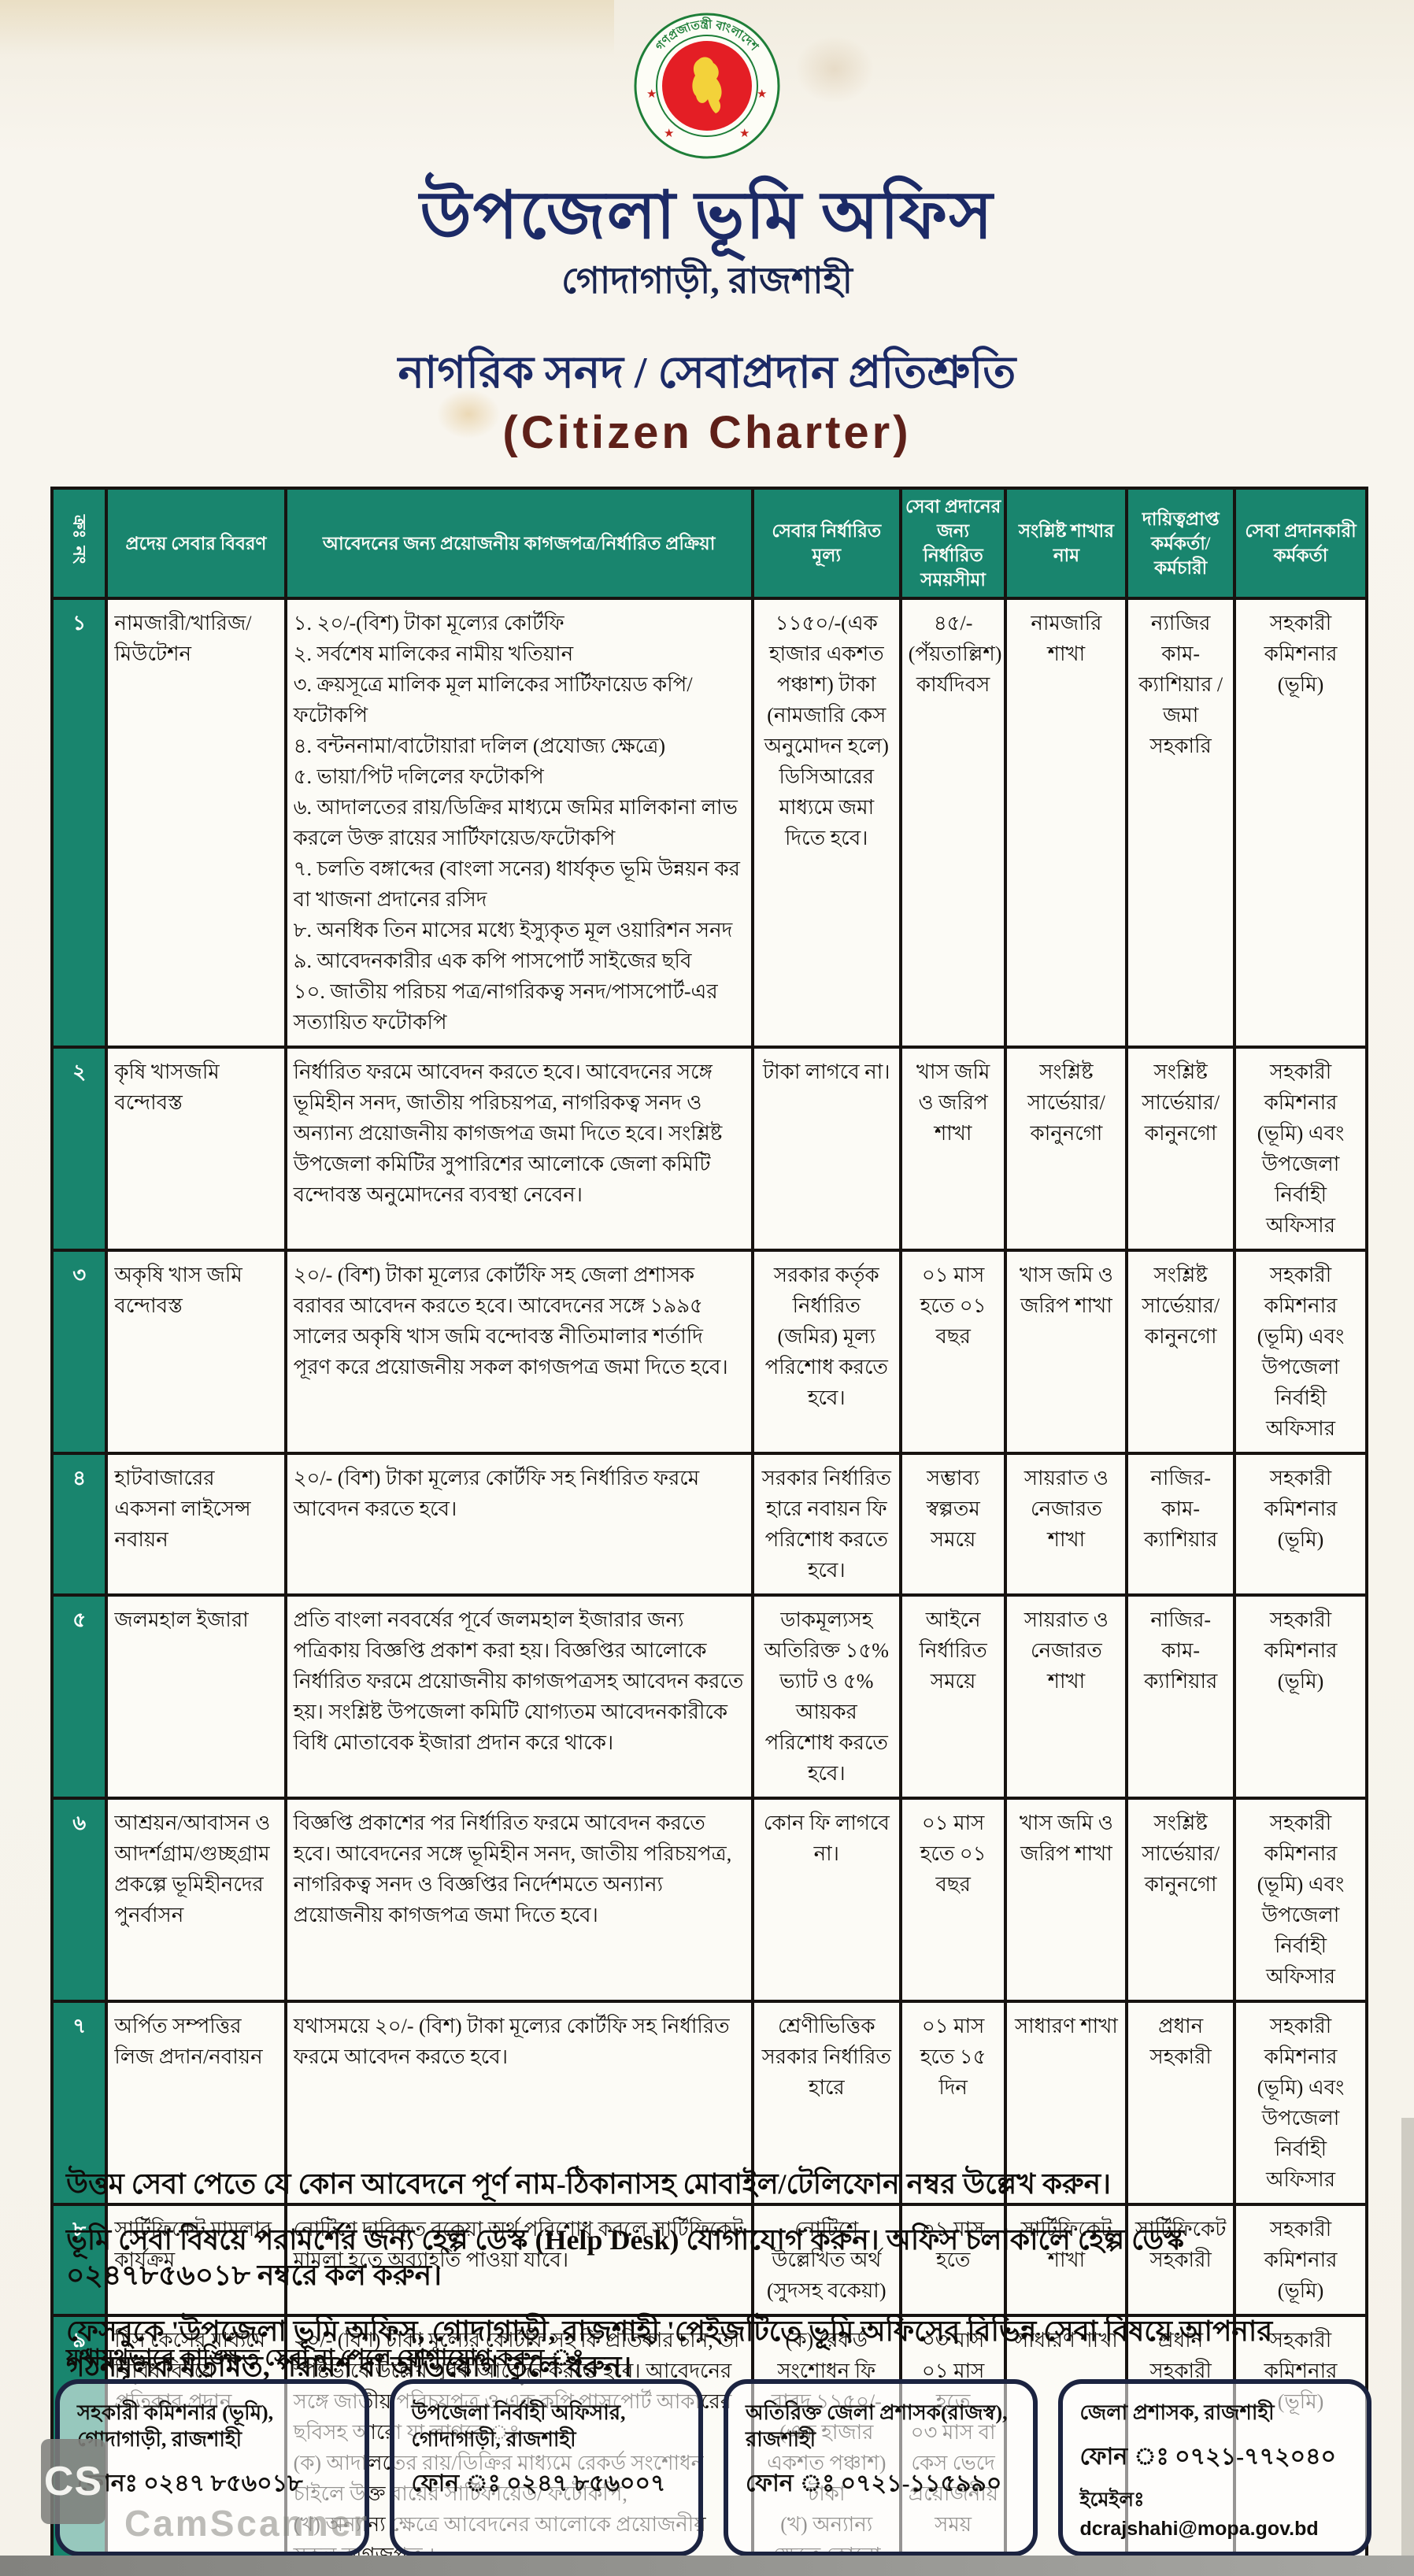  Describe the element at coordinates (79, 543) in the screenshot. I see `col-header-serial: ক্রঃ নং` at that location.